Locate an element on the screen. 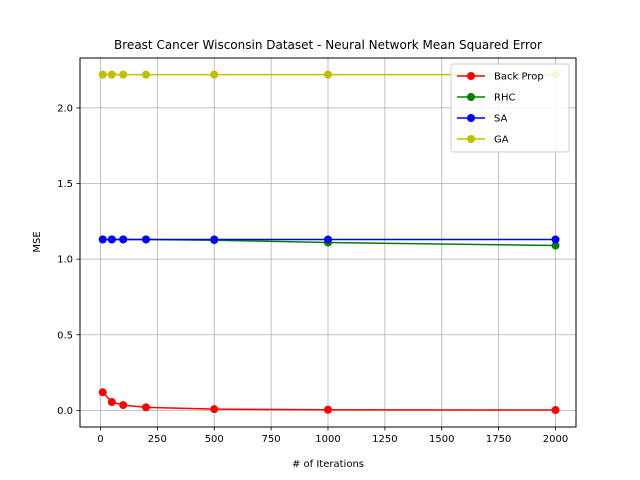 The height and width of the screenshot is (480, 640). y-tick-label: 1.5 is located at coordinates (65, 184).